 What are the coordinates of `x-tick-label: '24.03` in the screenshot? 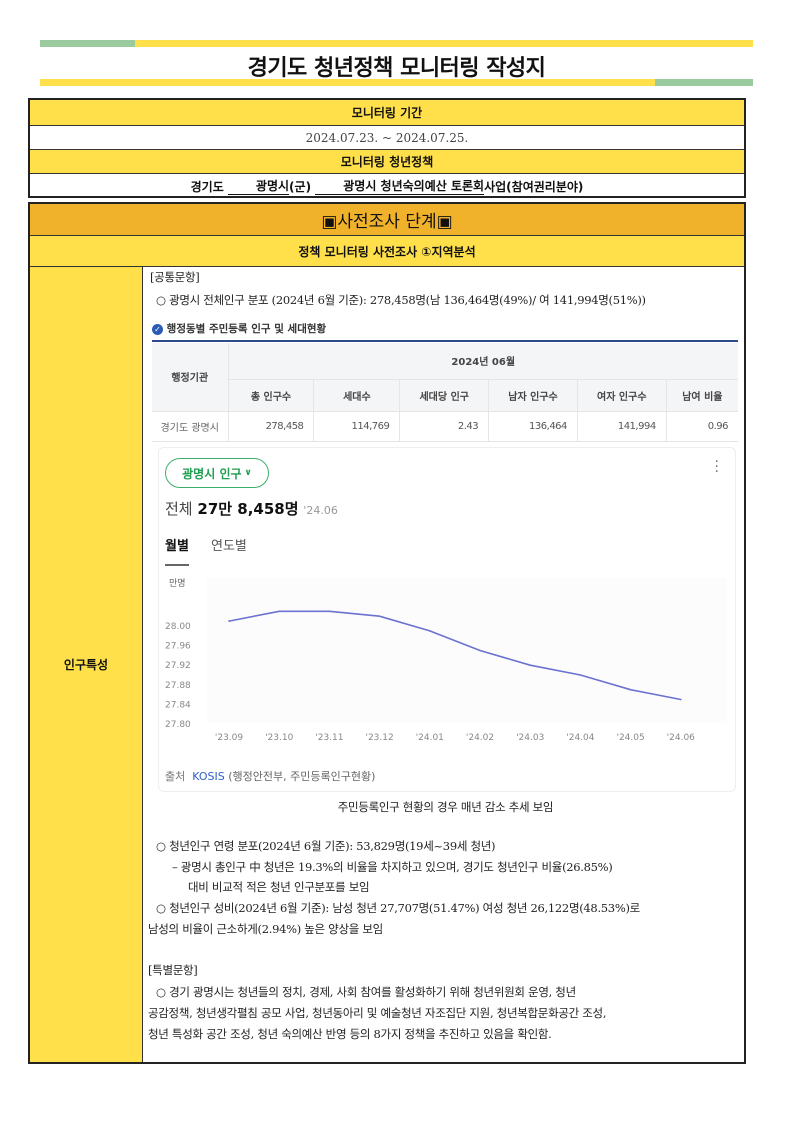 It's located at (530, 738).